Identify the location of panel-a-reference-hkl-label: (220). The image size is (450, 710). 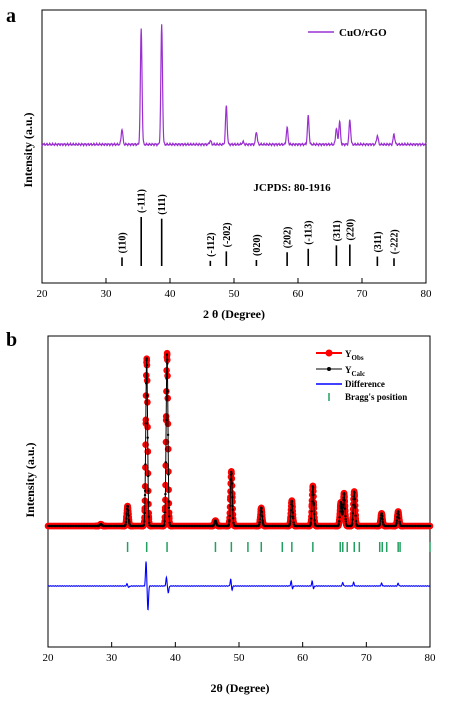
(350, 230).